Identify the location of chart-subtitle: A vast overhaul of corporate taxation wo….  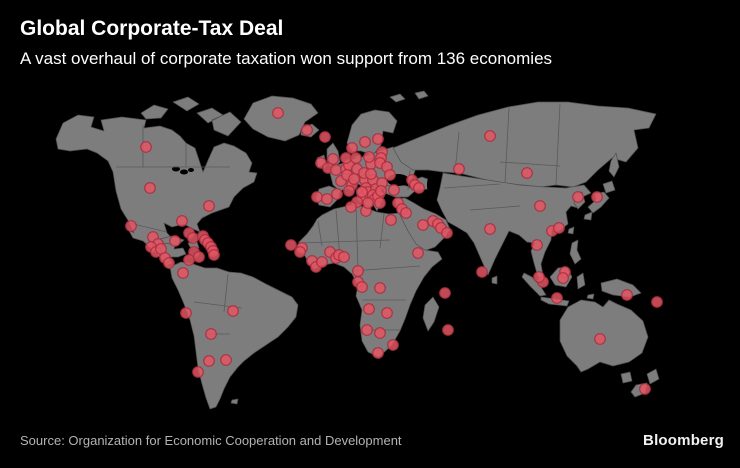
(286, 59).